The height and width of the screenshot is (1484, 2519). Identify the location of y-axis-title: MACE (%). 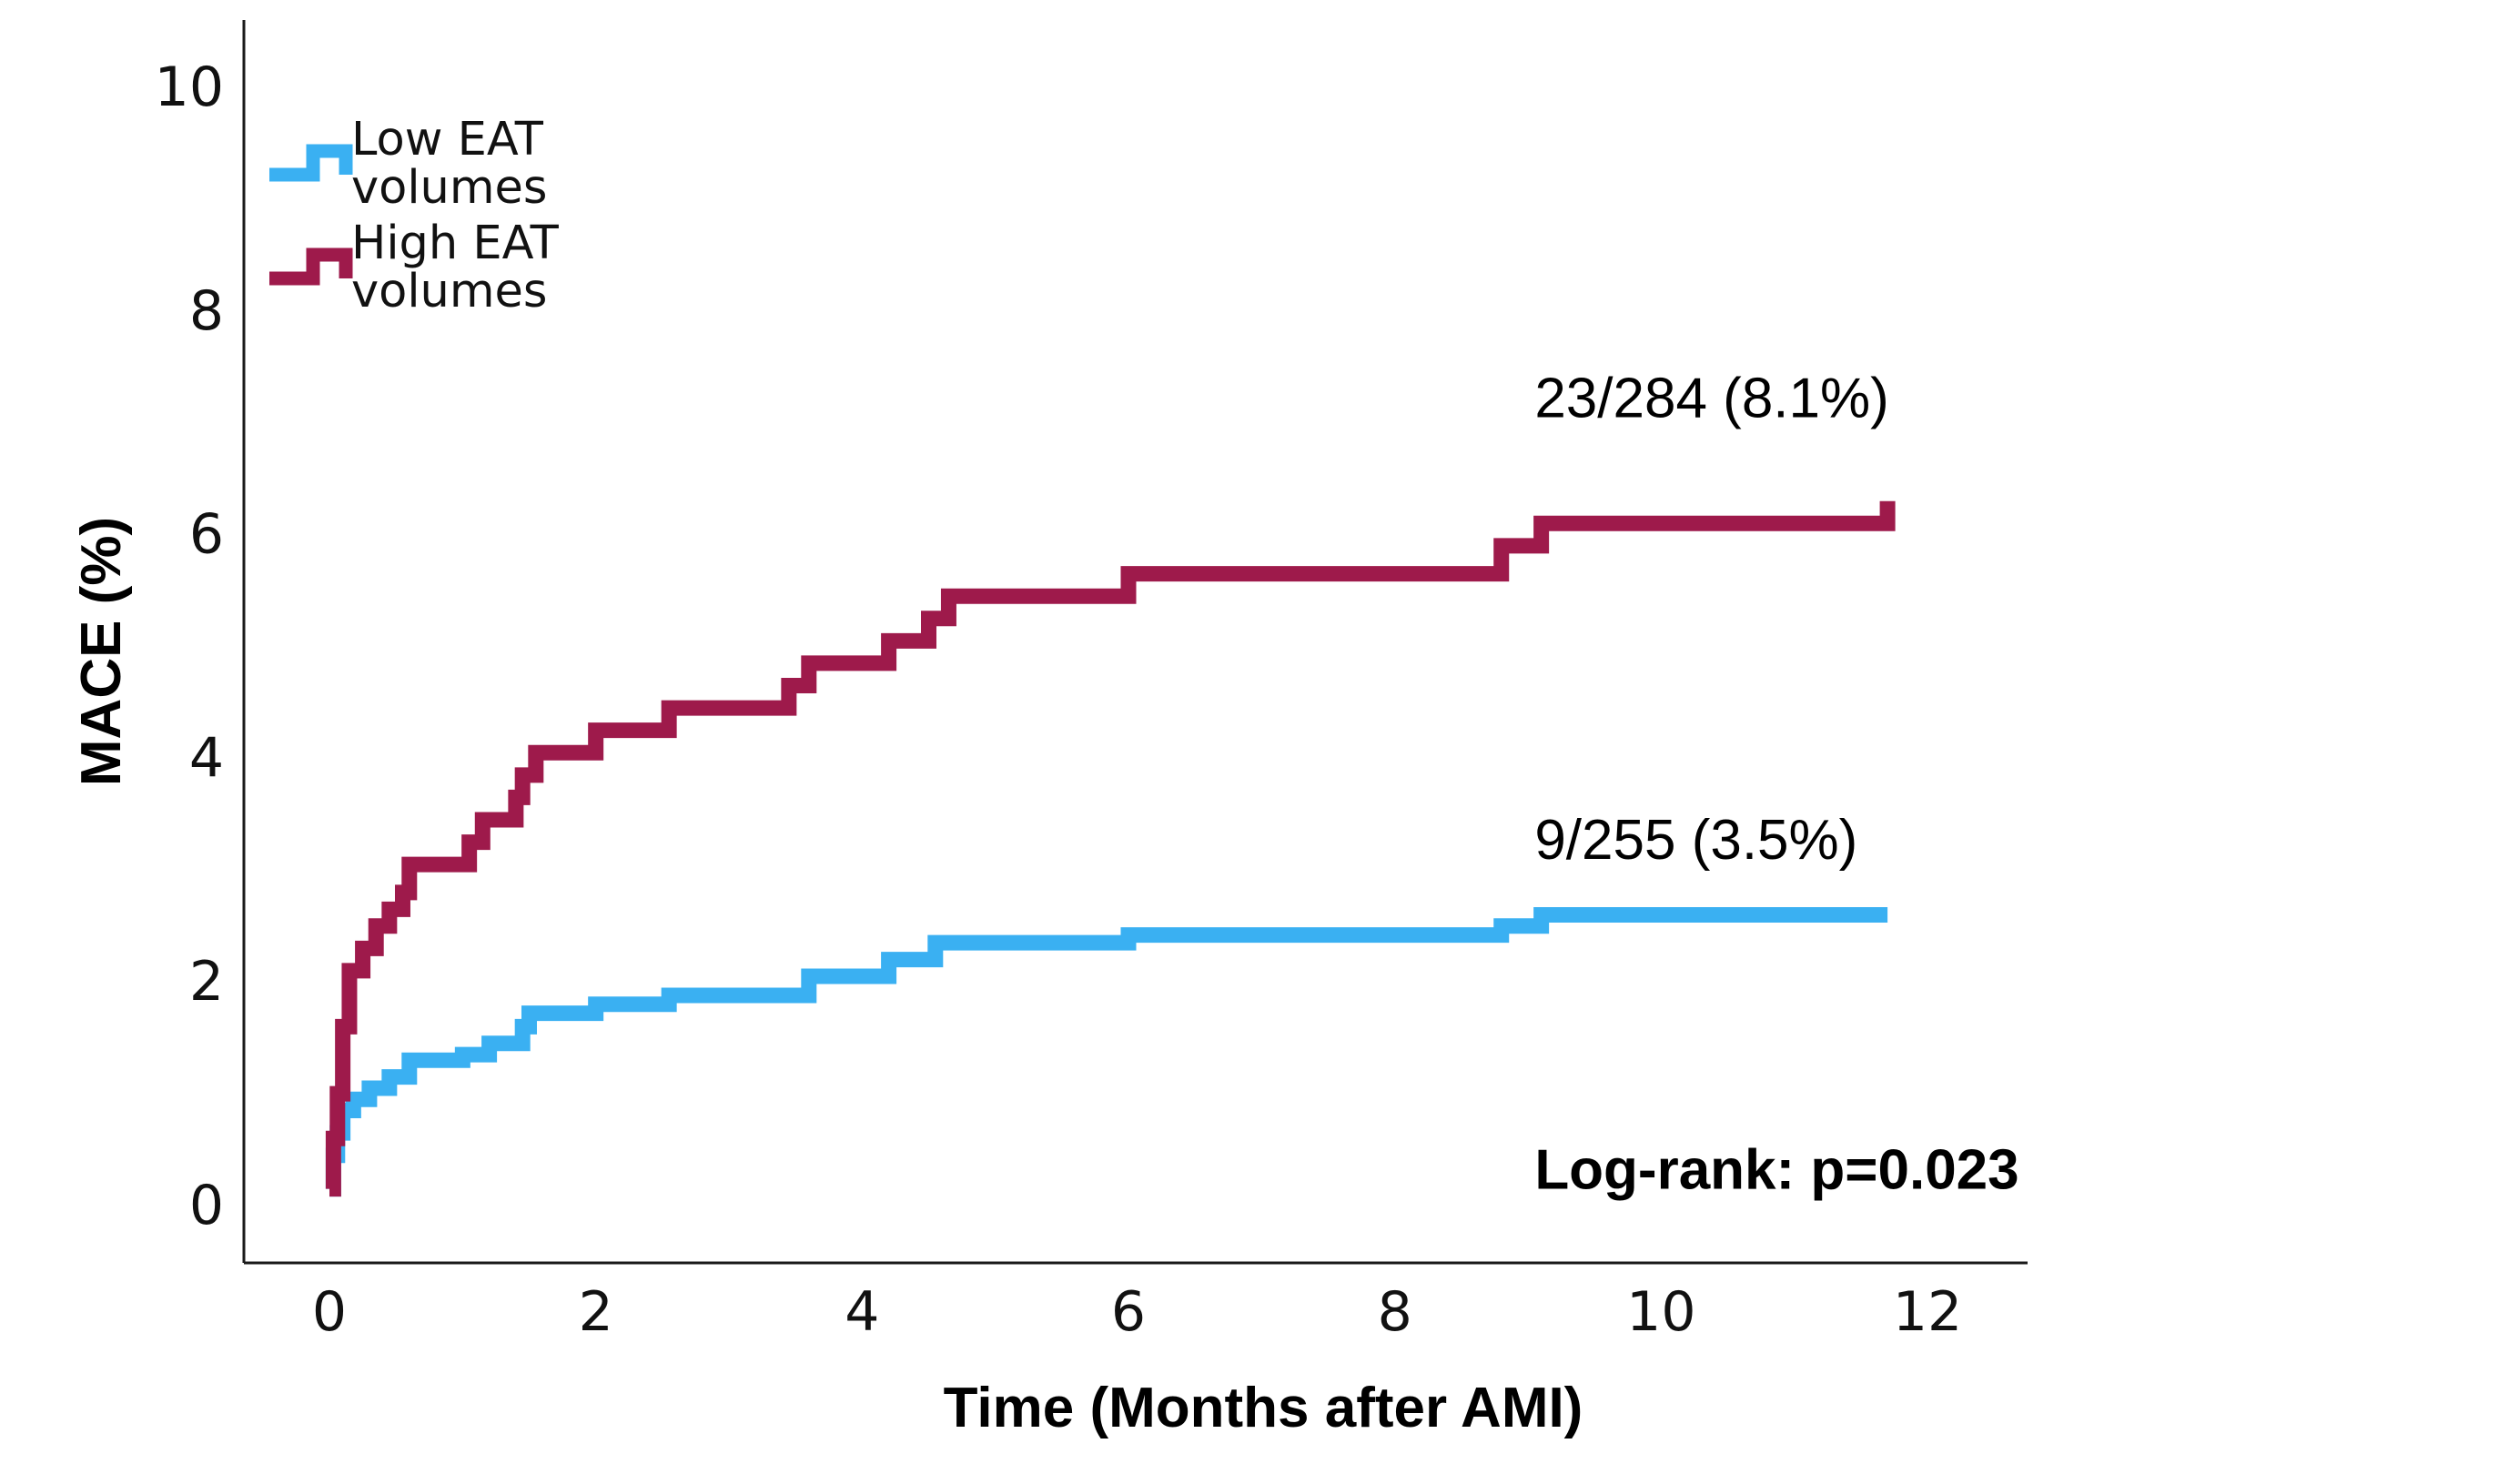
(101, 651).